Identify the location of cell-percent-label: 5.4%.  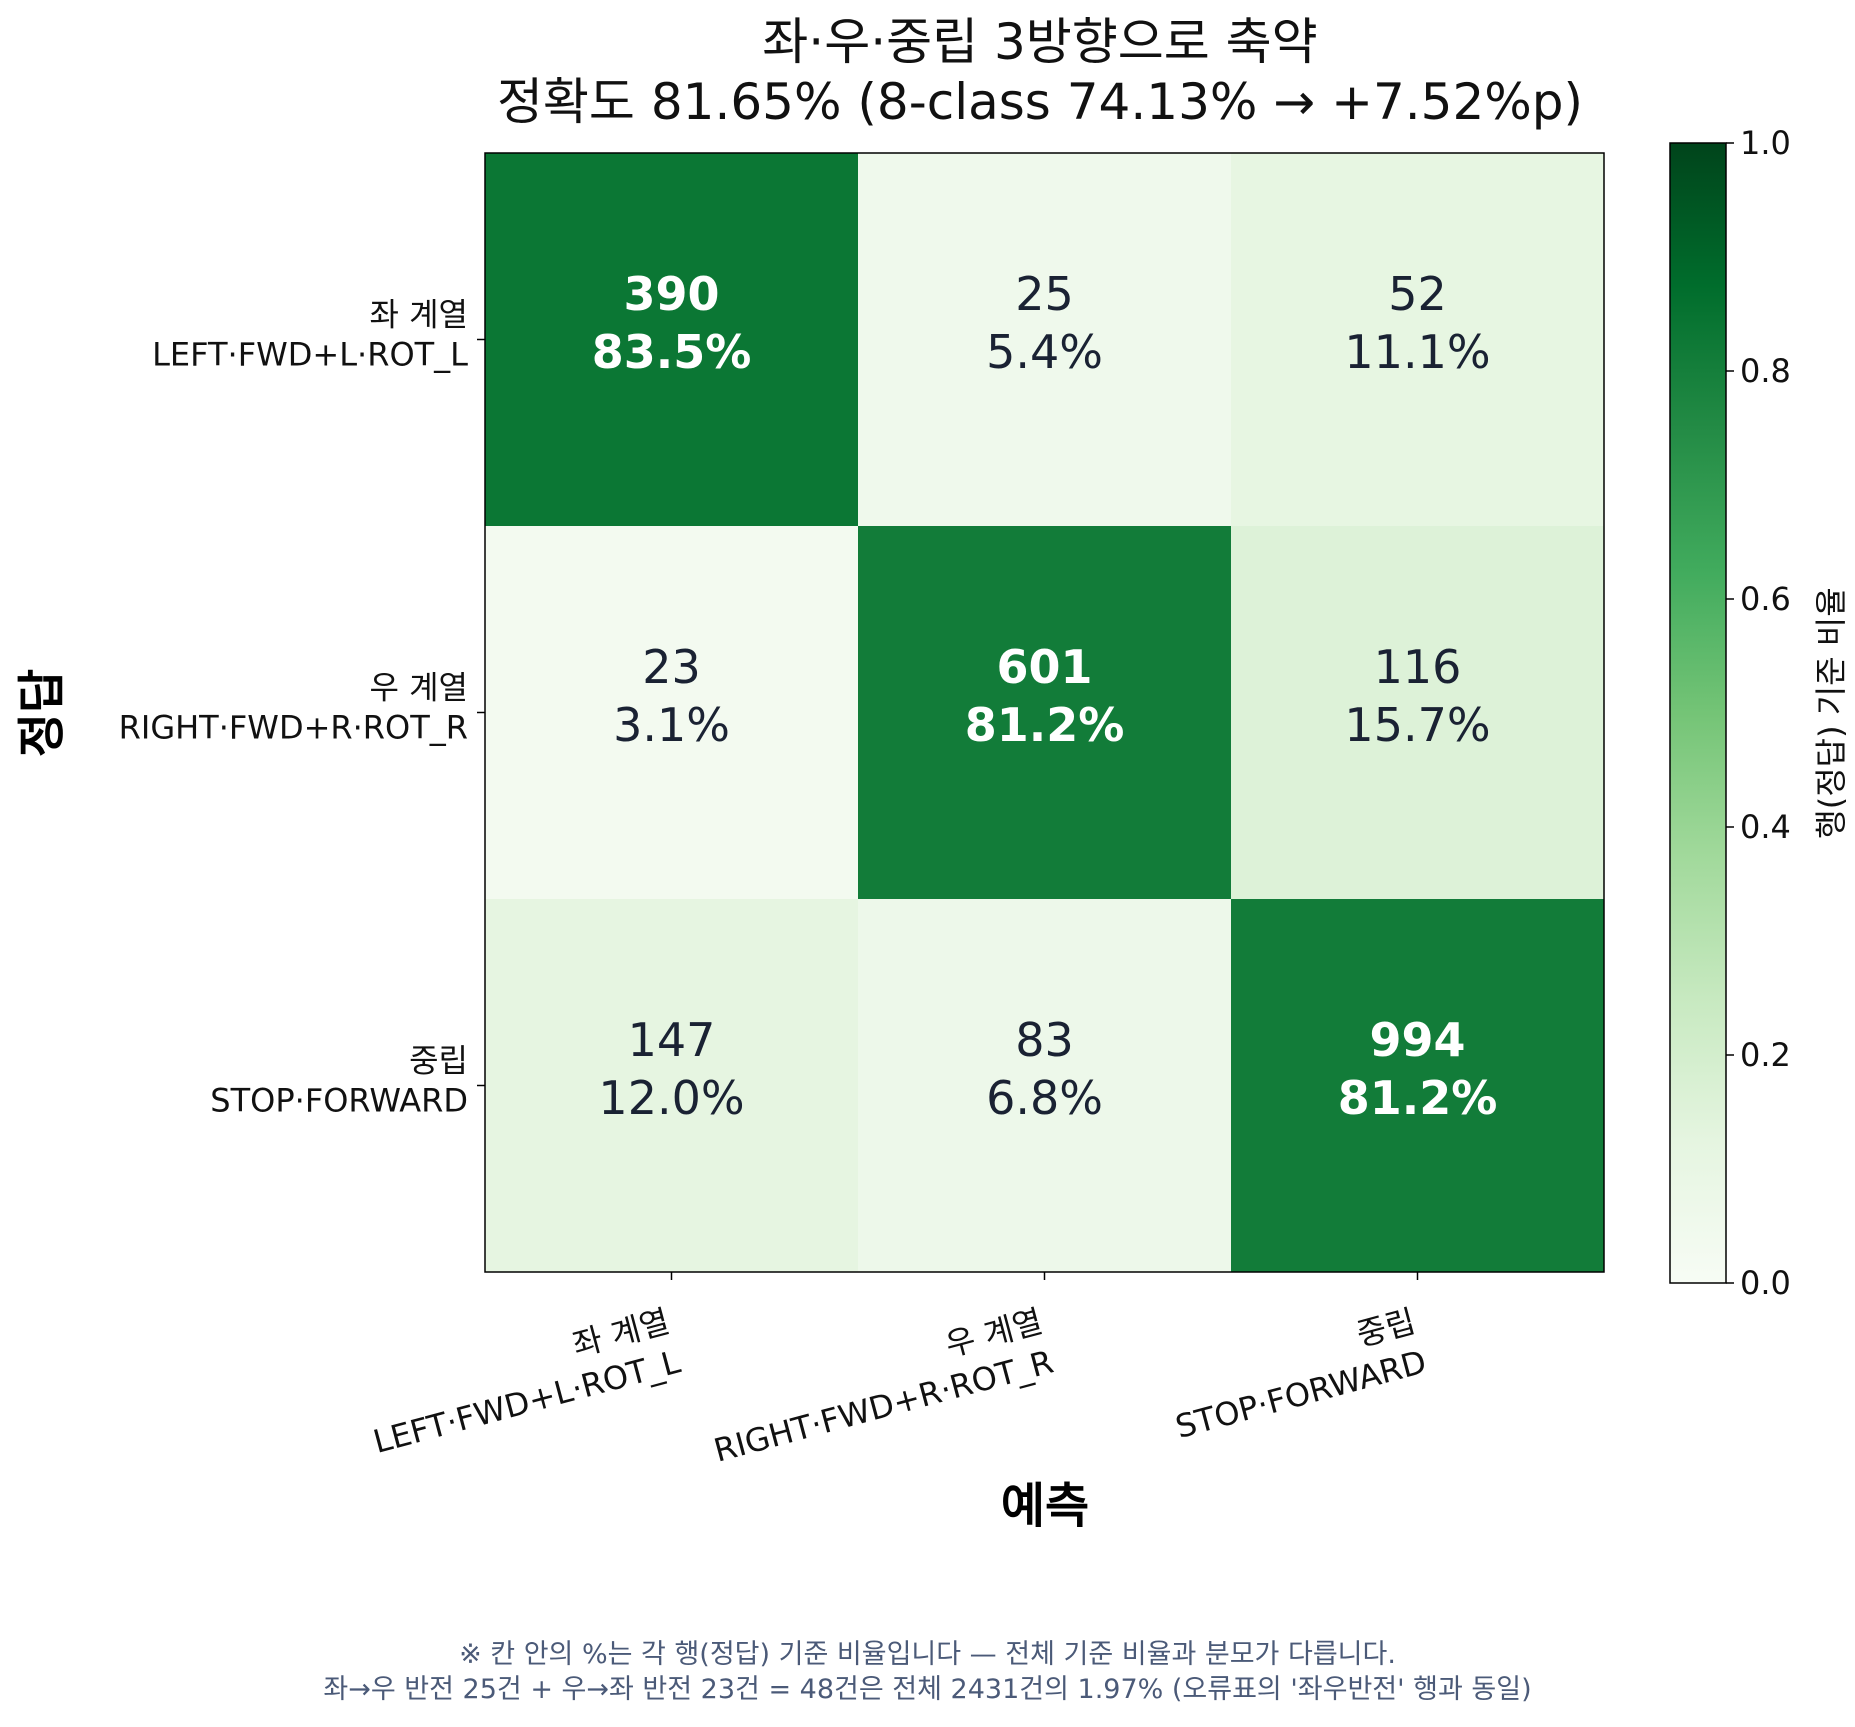
(1044, 352).